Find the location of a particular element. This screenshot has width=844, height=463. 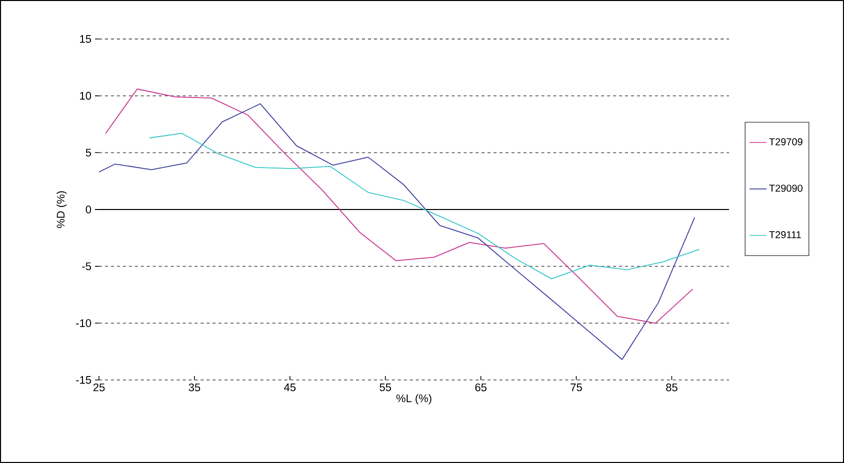

y-tick-label: 5 is located at coordinates (89, 152).